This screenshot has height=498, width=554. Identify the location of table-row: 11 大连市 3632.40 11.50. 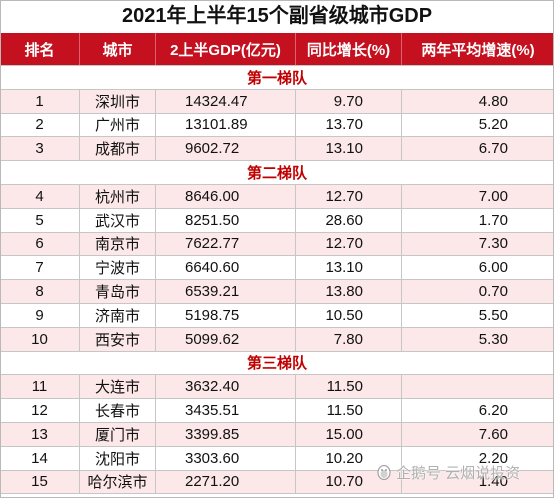
(277, 387).